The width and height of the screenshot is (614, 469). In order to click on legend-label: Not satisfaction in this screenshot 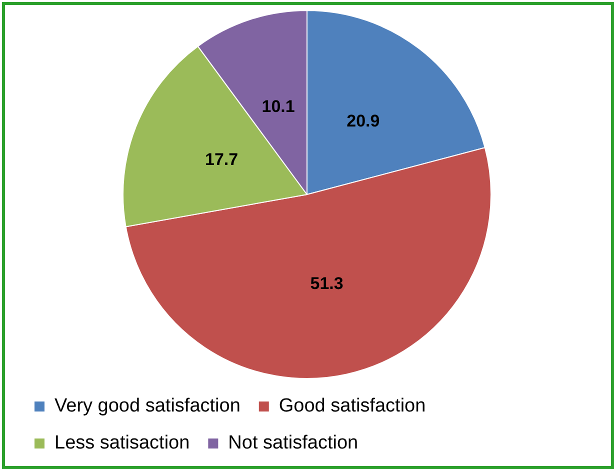, I will do `click(293, 443)`.